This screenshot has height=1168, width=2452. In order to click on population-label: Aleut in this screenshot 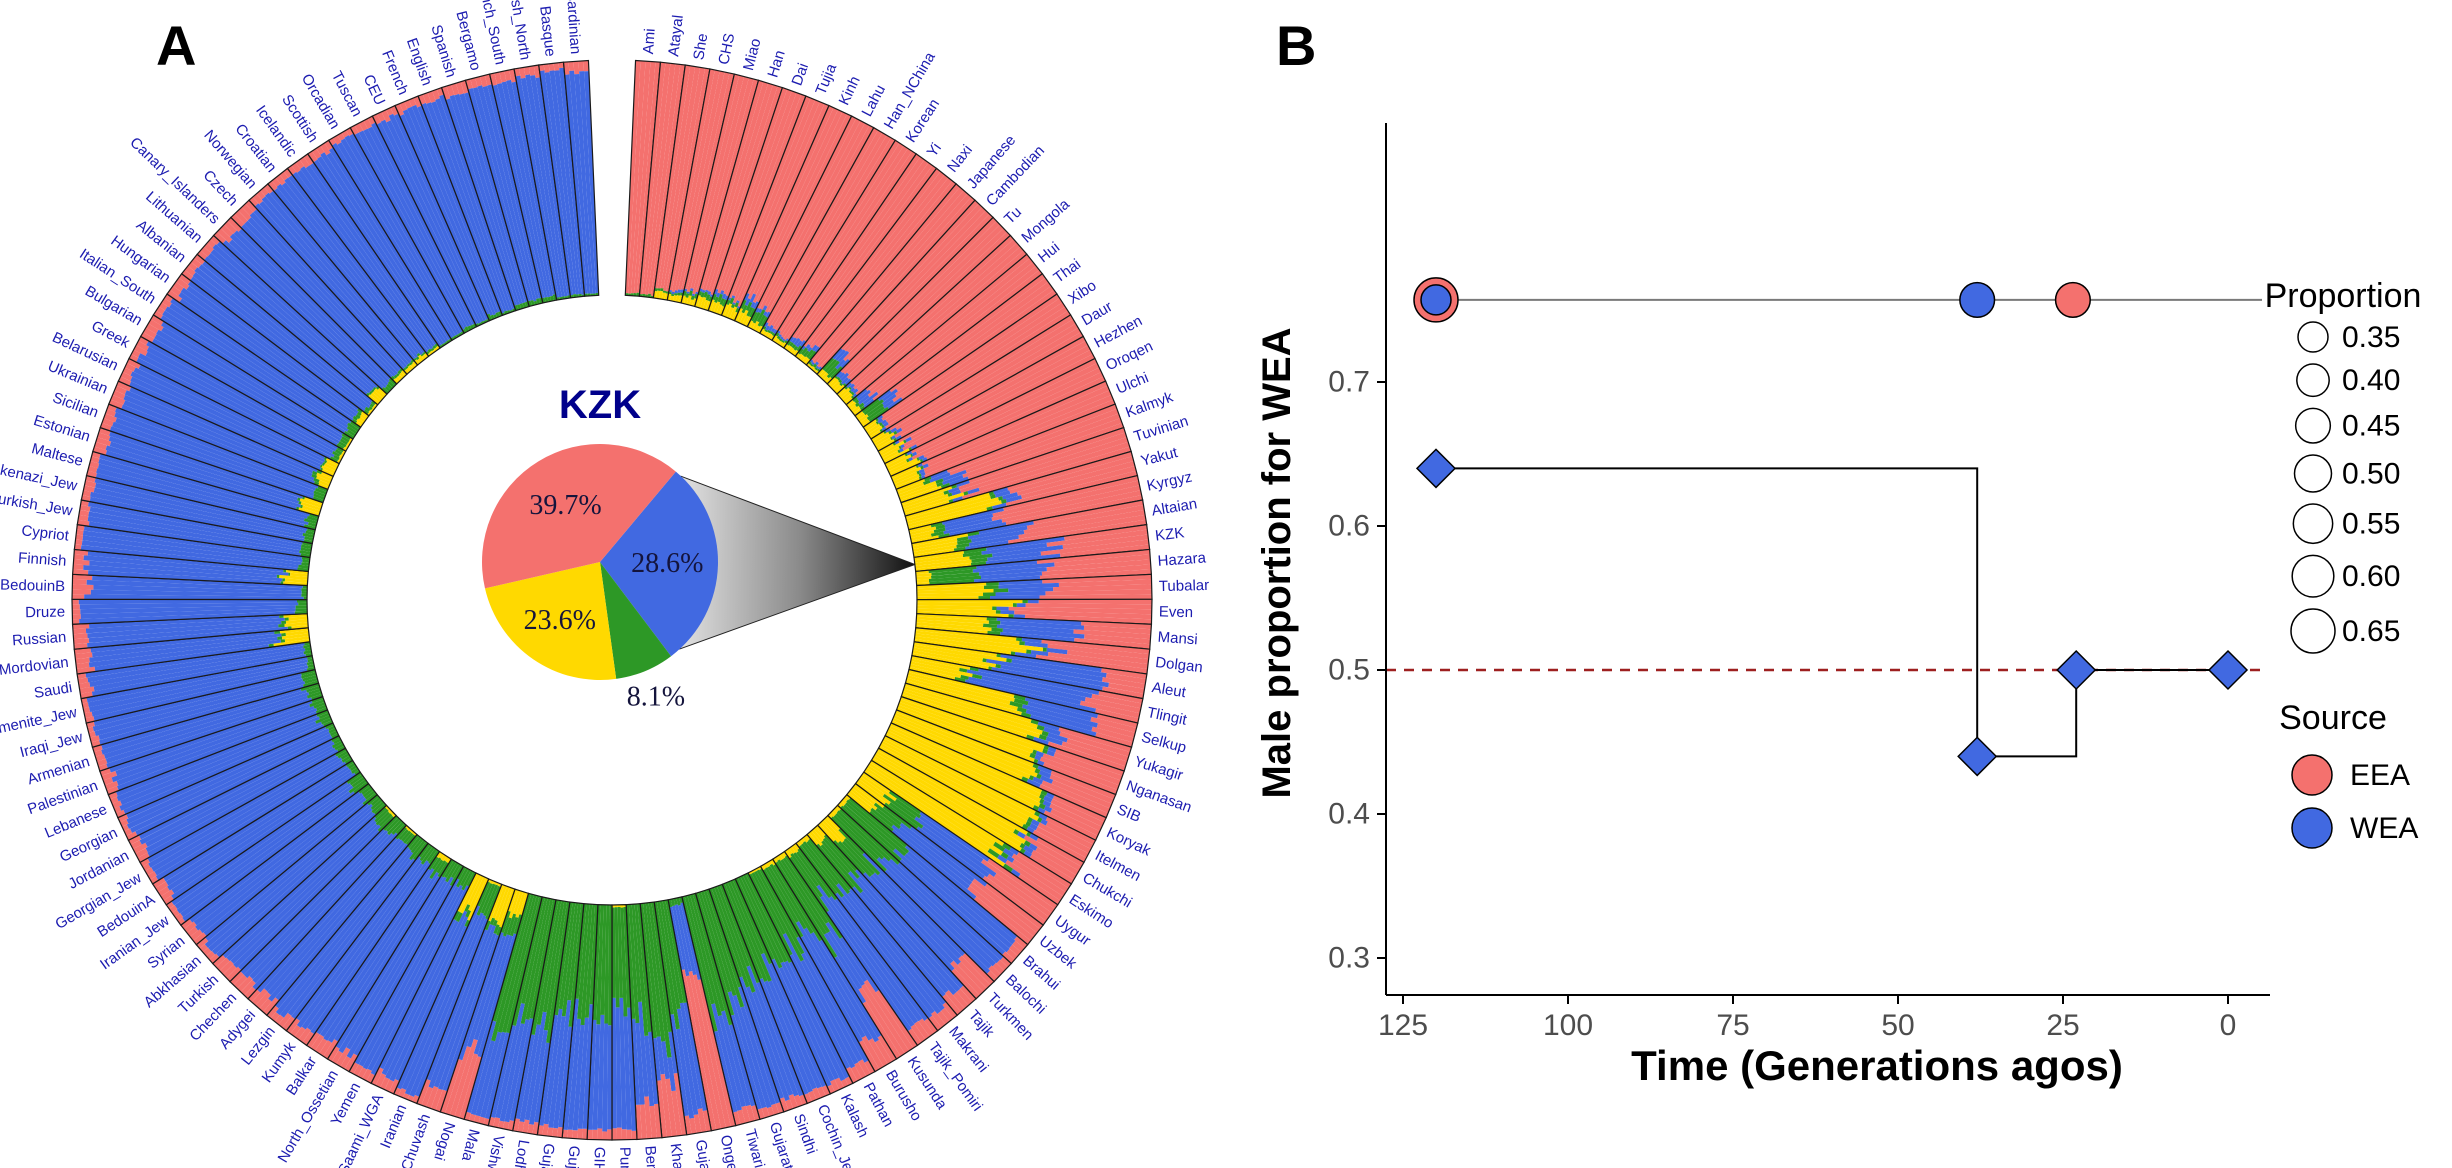, I will do `click(1169, 690)`.